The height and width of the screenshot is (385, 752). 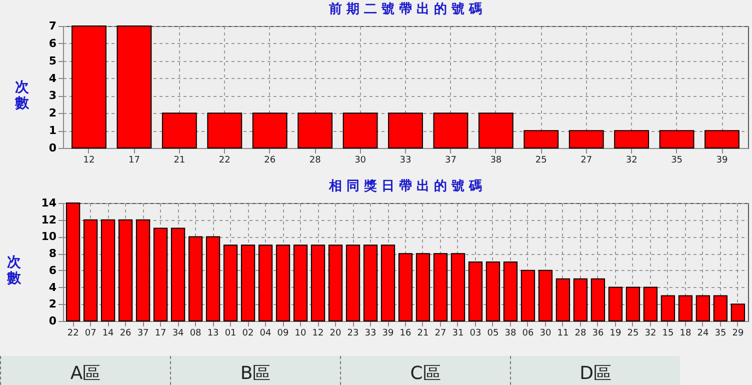 What do you see at coordinates (52, 270) in the screenshot?
I see `y-tick-label: 6` at bounding box center [52, 270].